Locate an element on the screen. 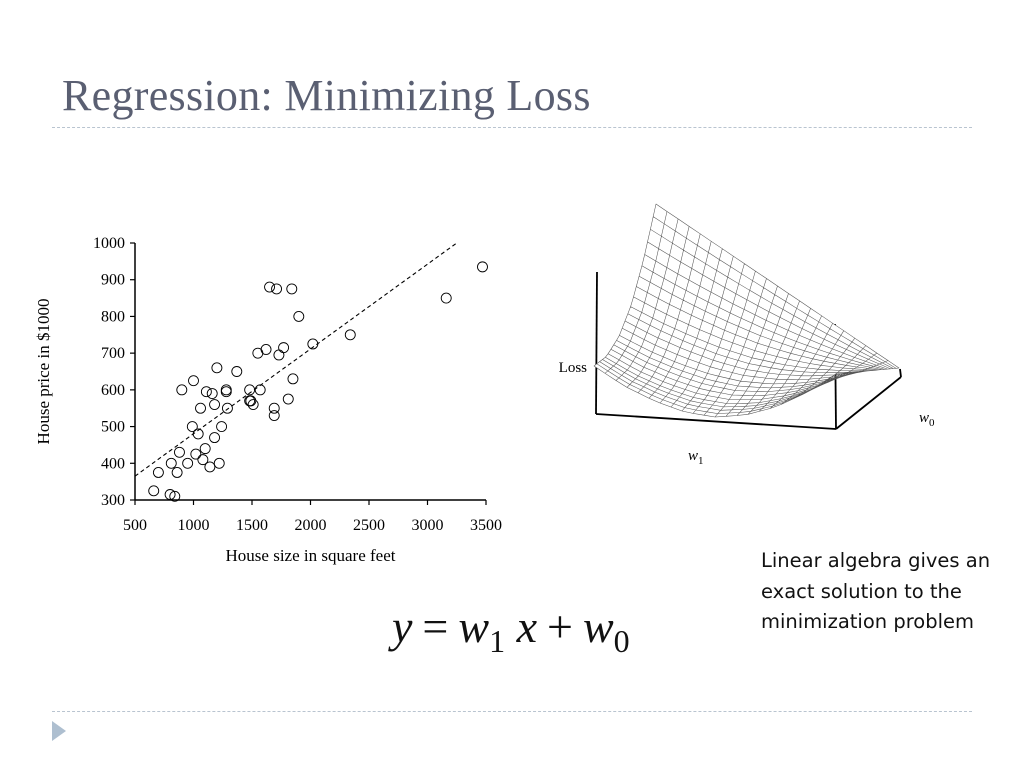  w1-axis-letter: w is located at coordinates (693, 456).